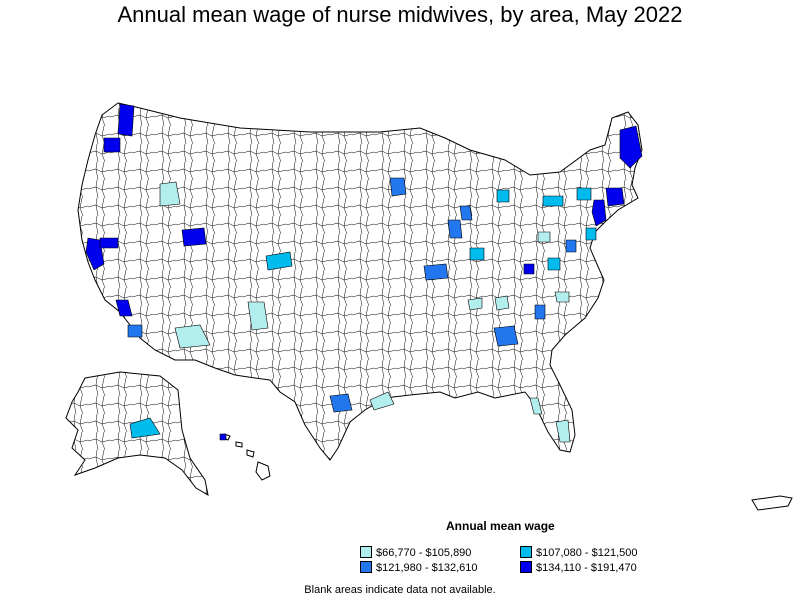 The height and width of the screenshot is (600, 800). I want to click on legend-item-tier-2: $107,080 - $121,500, so click(579, 553).